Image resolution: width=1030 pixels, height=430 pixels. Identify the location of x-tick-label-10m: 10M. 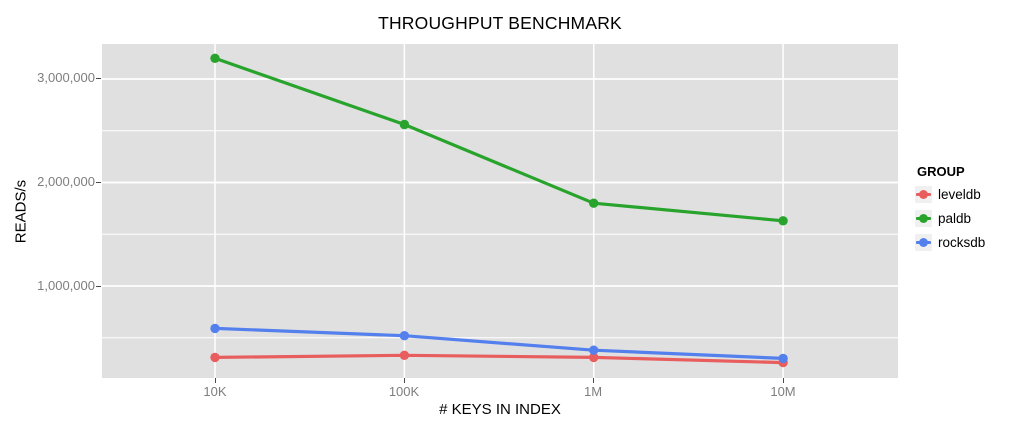
(783, 391).